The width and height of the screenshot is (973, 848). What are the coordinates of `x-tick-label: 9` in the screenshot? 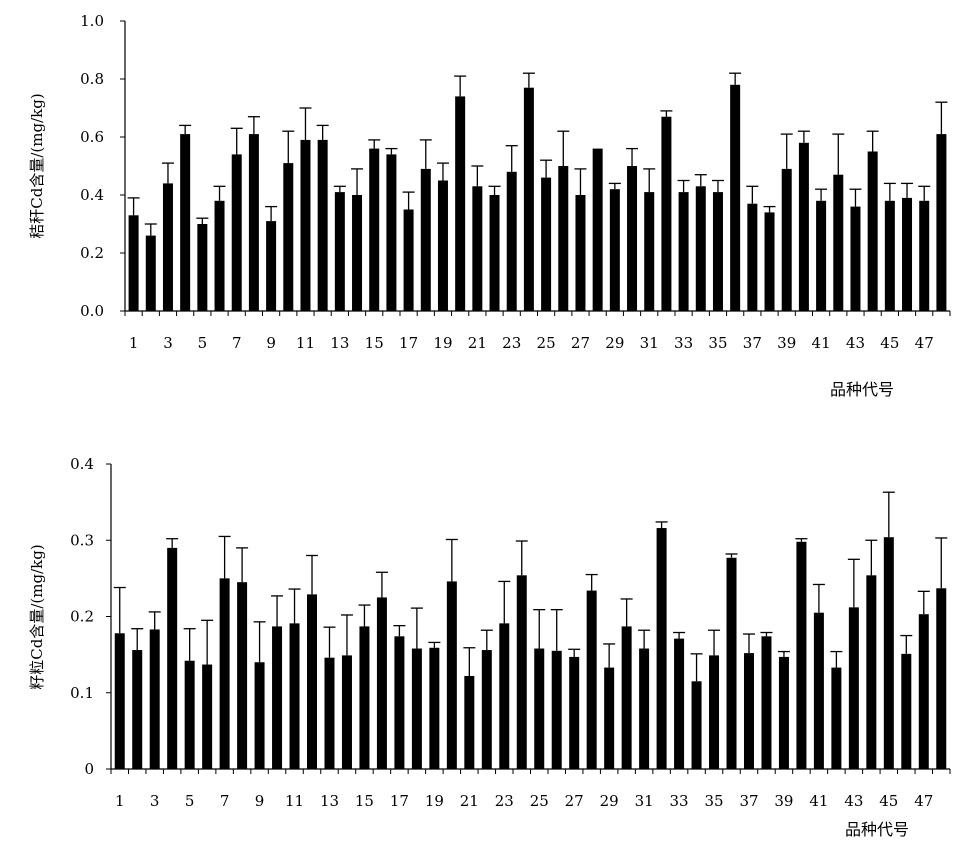 It's located at (260, 801).